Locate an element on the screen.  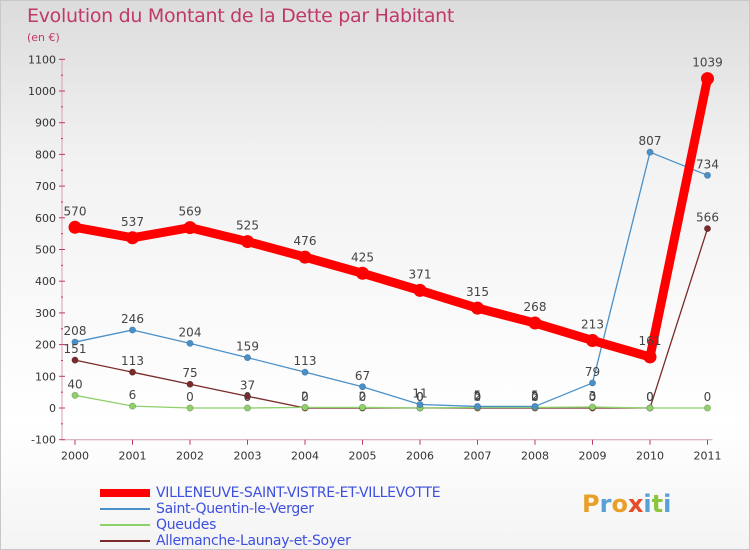
data-label: 569 is located at coordinates (190, 212).